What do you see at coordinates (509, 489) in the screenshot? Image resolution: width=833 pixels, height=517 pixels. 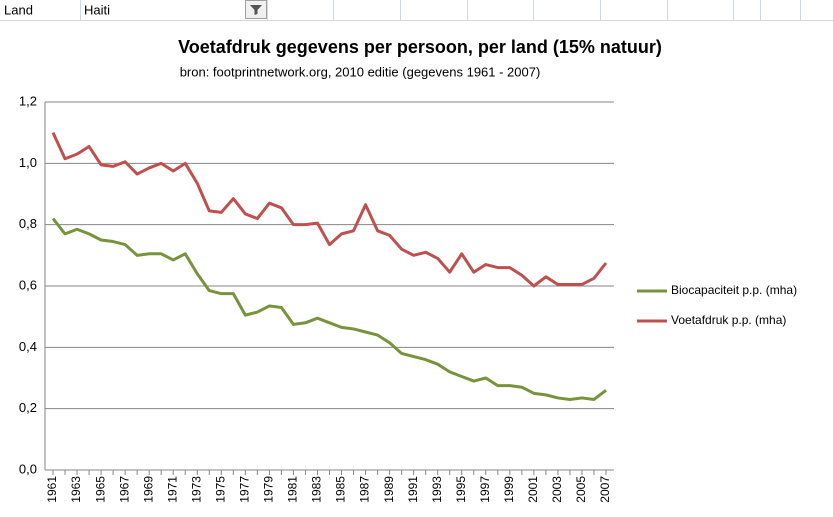 I see `x-tick-label: 1999` at bounding box center [509, 489].